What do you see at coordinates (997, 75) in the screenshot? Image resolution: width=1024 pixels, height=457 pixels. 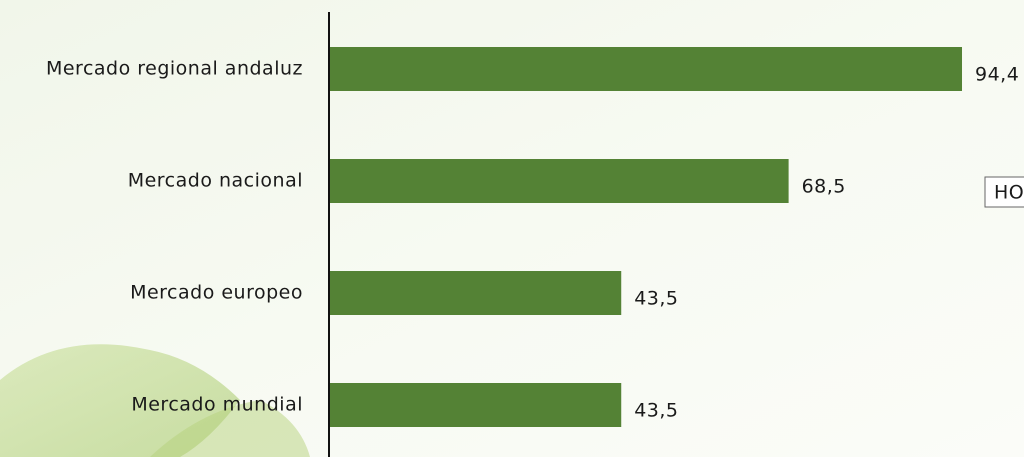 I see `data-label: 94,4` at bounding box center [997, 75].